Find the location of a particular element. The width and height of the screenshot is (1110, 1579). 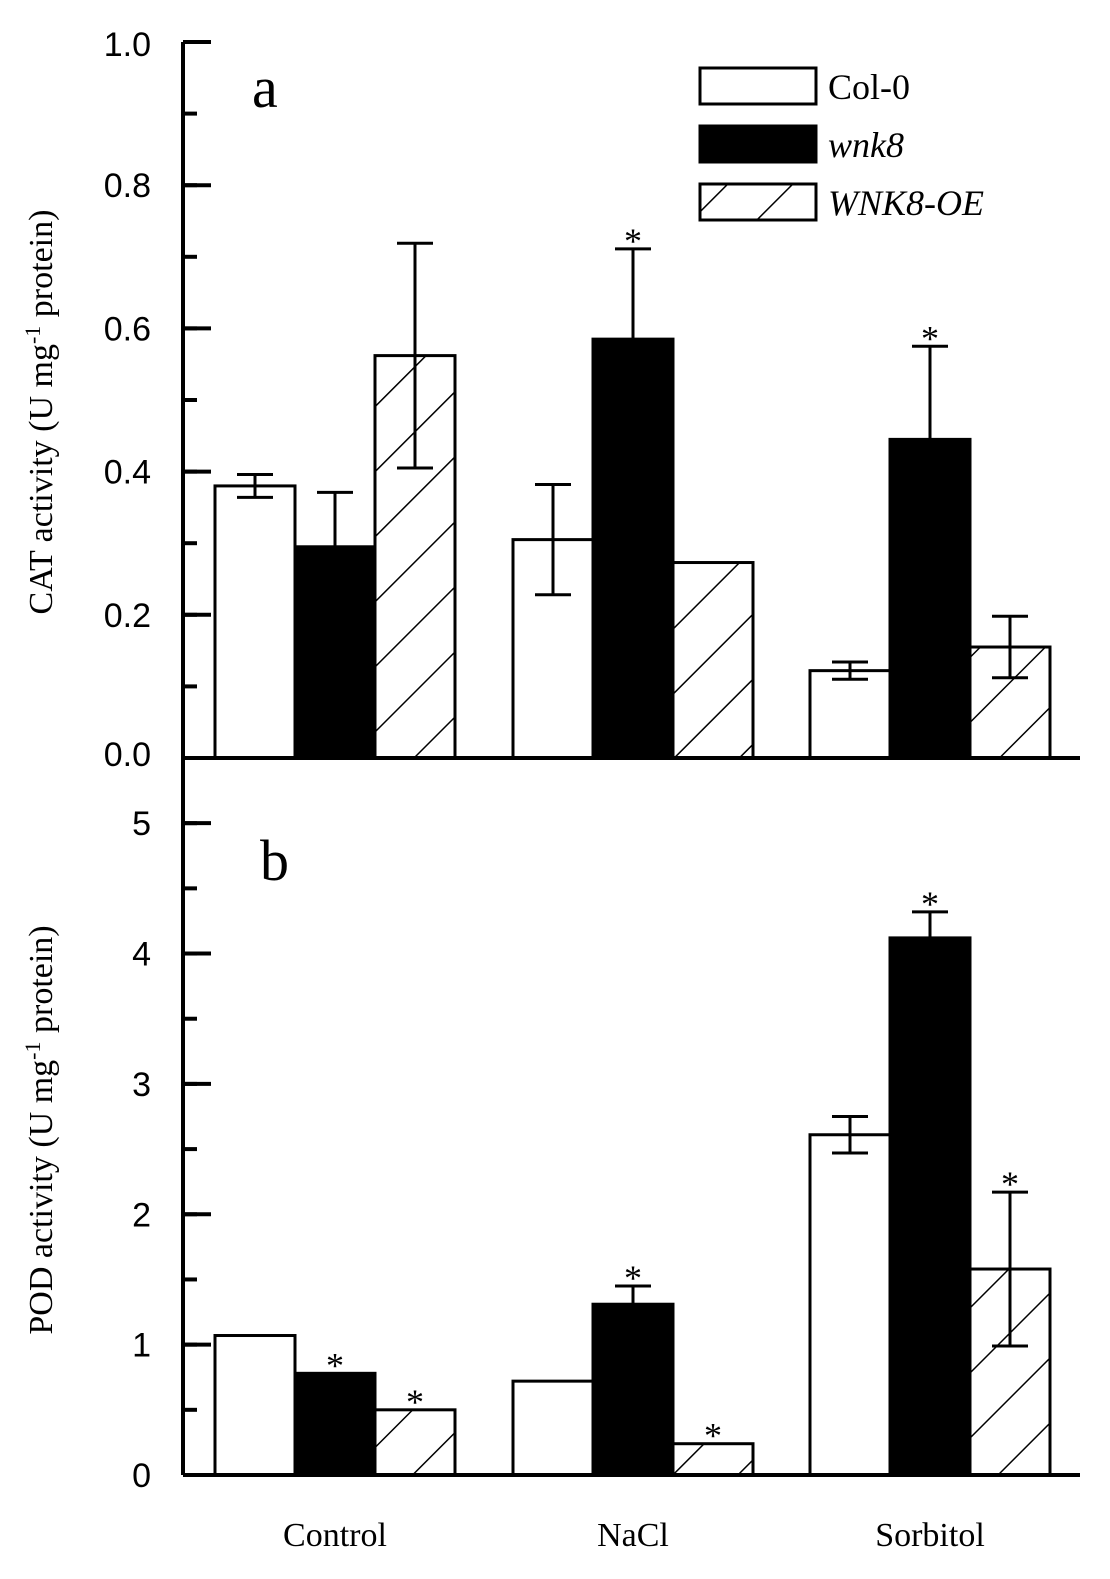

y-tick-label-b: 0 is located at coordinates (141, 1476).